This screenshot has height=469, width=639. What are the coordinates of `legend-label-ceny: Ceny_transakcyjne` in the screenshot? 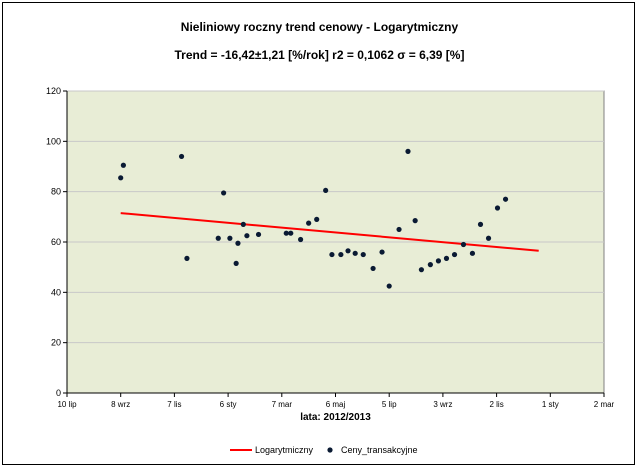 It's located at (379, 450).